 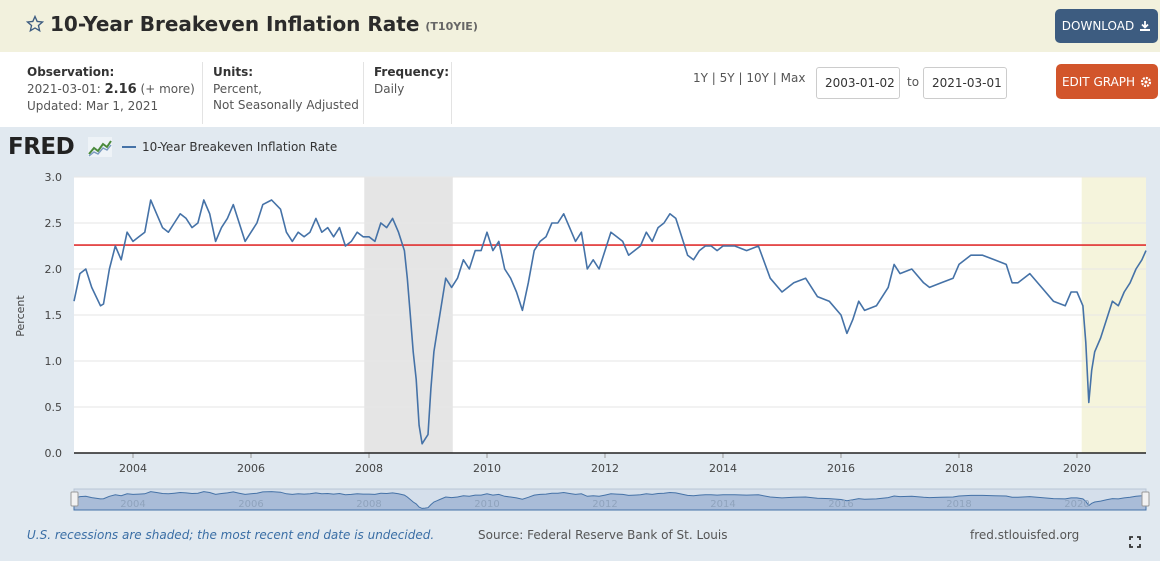 I want to click on x-tick-label: 2008, so click(x=369, y=468).